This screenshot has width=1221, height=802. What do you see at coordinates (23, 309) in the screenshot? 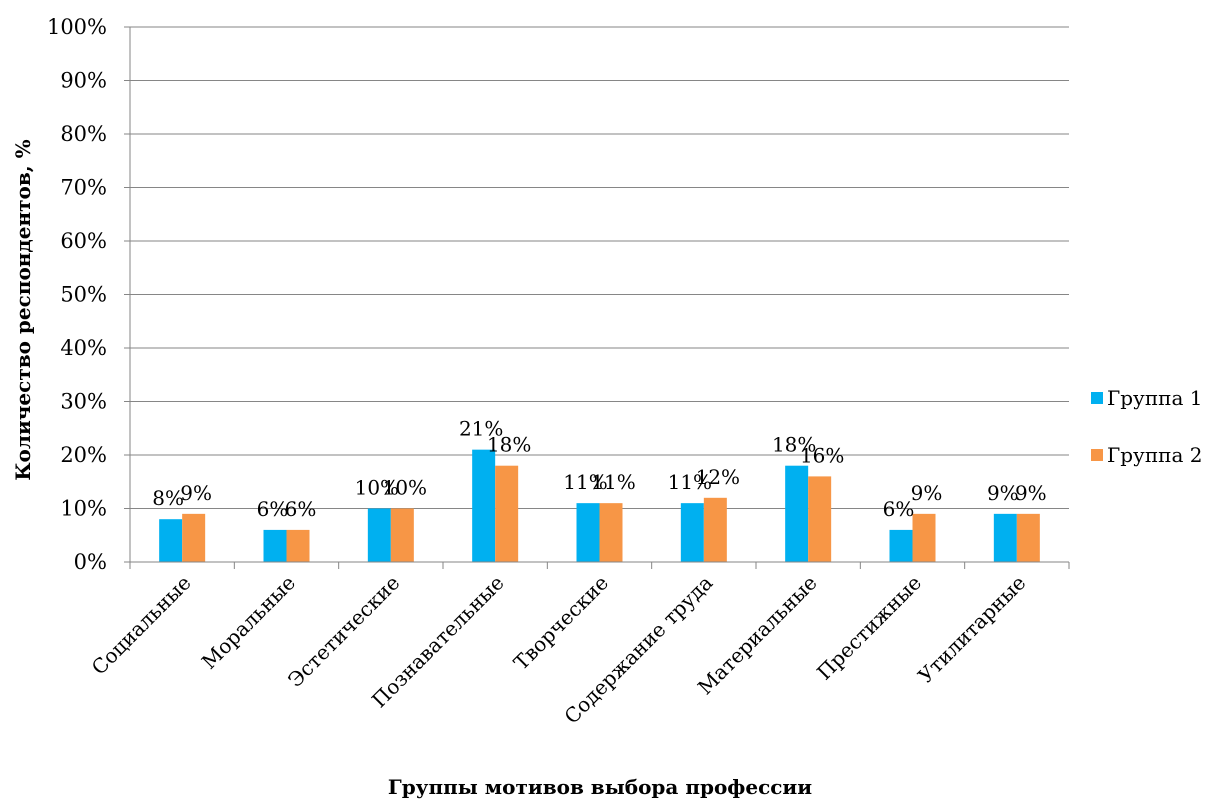
I see `y-axis-title: Количество респондентов, %` at bounding box center [23, 309].